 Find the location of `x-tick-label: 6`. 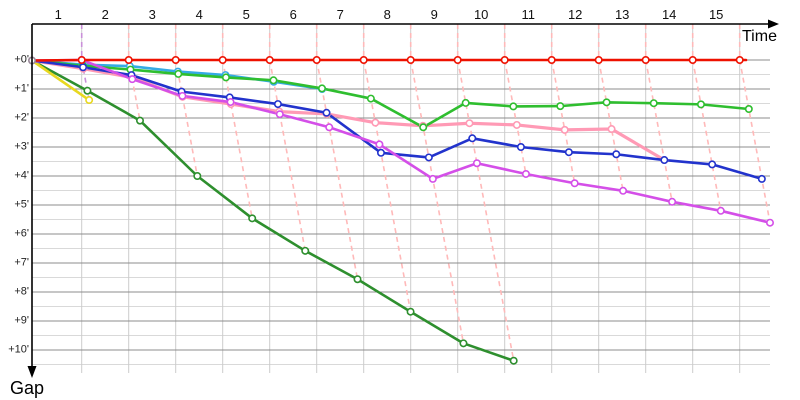

x-tick-label: 6 is located at coordinates (293, 14).